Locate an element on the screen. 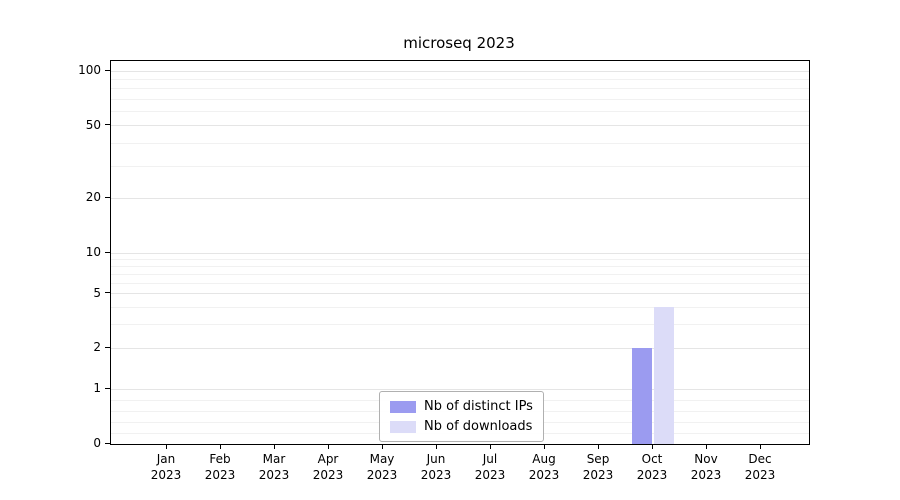 The height and width of the screenshot is (500, 900). legend-swatch-distinct-ips is located at coordinates (403, 406).